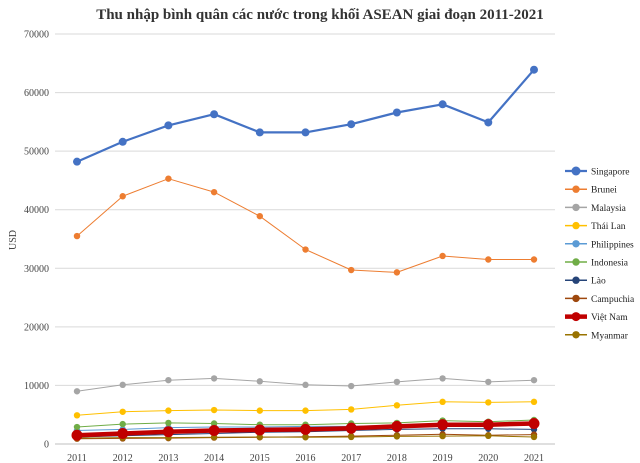 This screenshot has width=640, height=463. I want to click on legend-label: Philippines, so click(612, 245).